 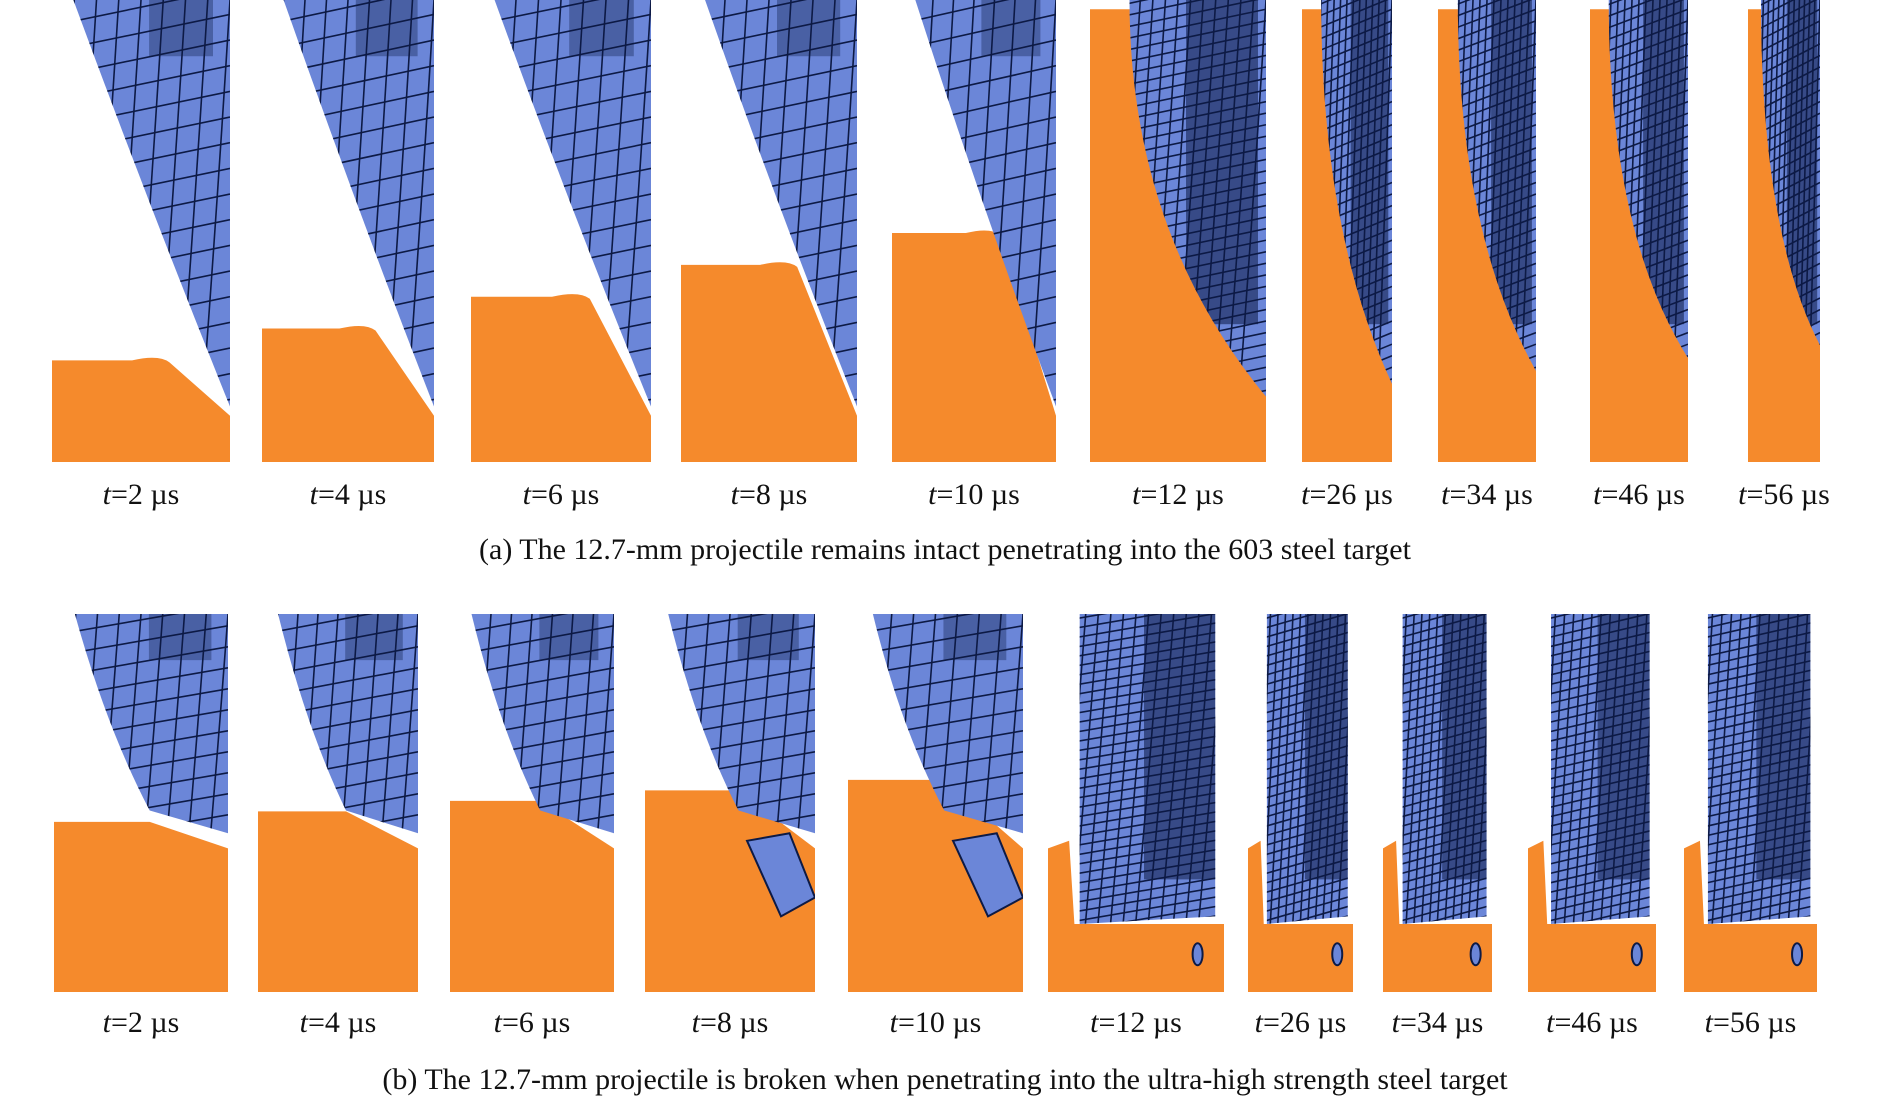 I want to click on time-value: =56 µs, so click(x=1788, y=494).